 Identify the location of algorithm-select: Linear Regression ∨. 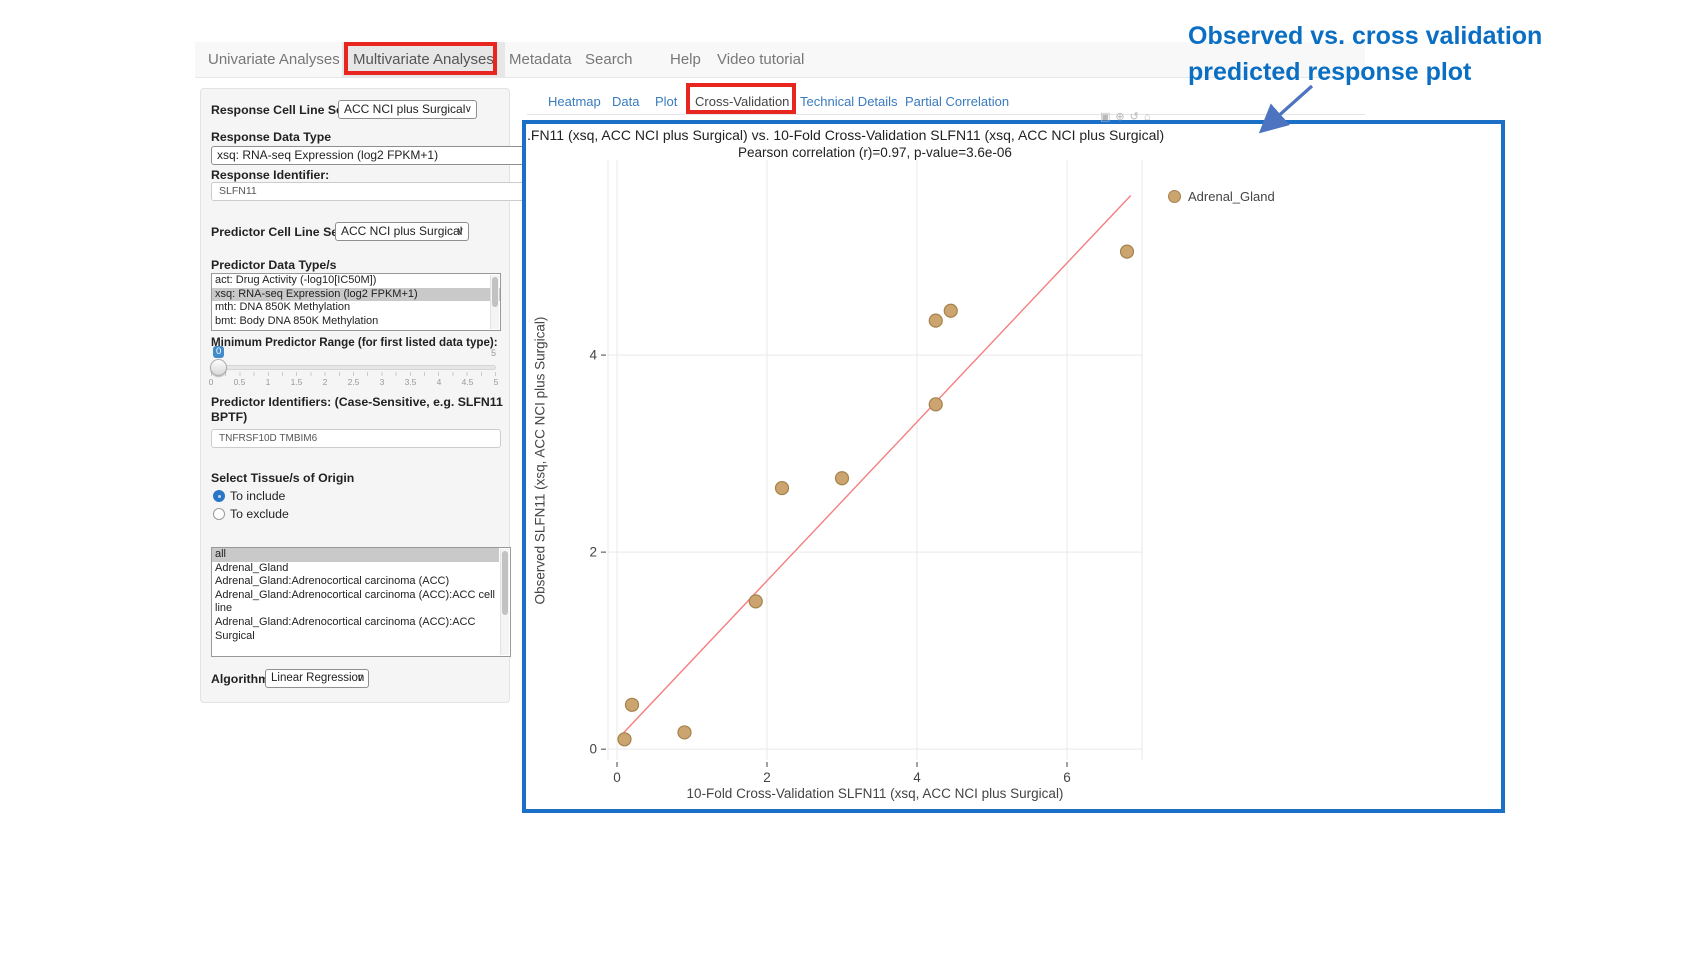
(317, 678).